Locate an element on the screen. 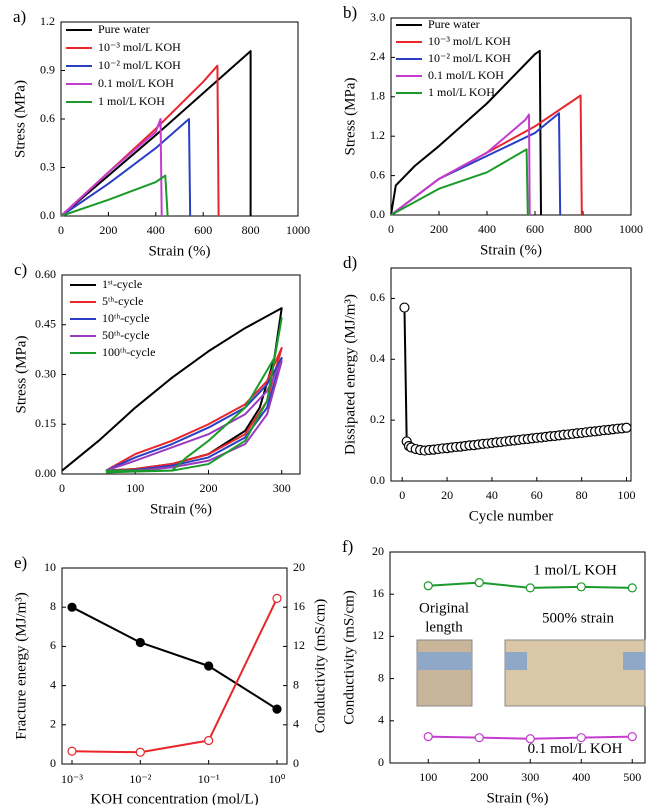 The width and height of the screenshot is (652, 805). photo-original is located at coordinates (444, 673).